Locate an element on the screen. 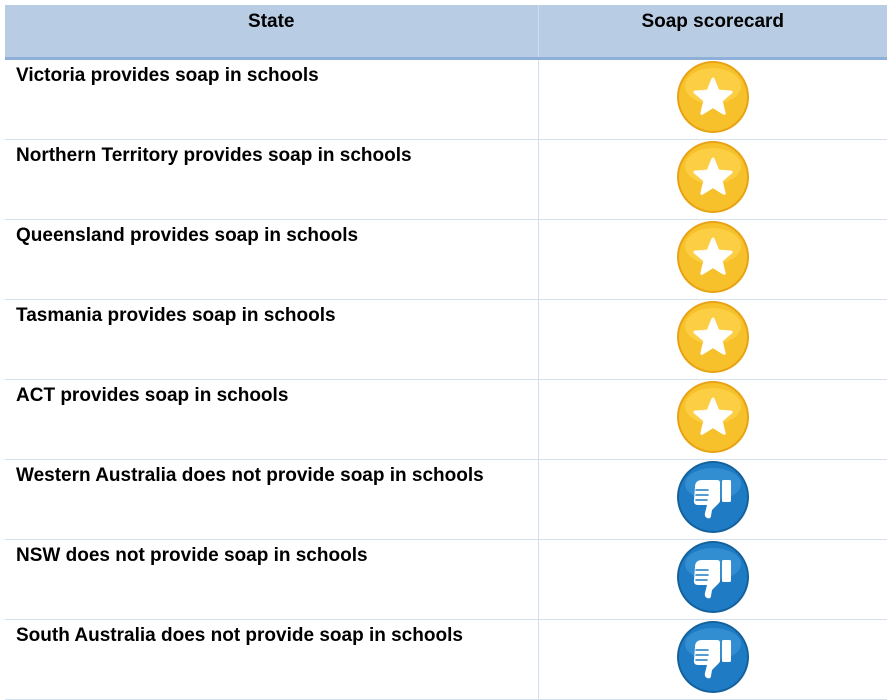  state-label: Tasmania provides soap in schools is located at coordinates (176, 315).